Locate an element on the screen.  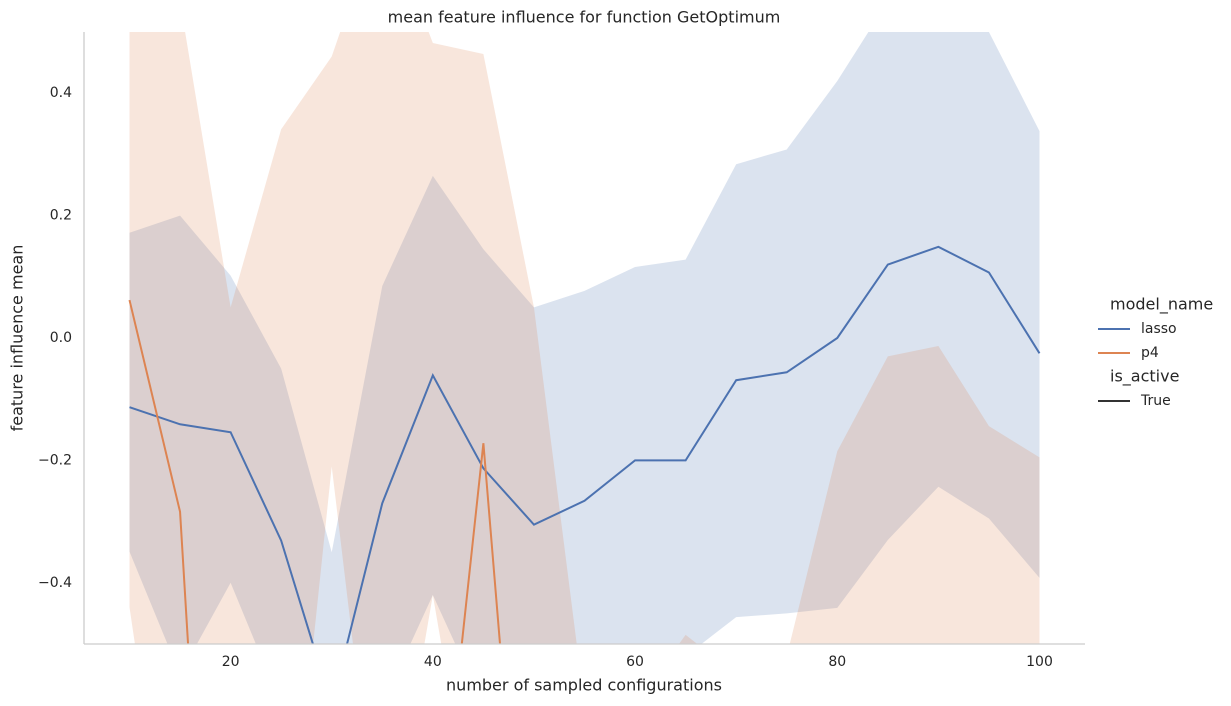
legend-label: lasso is located at coordinates (1159, 329).